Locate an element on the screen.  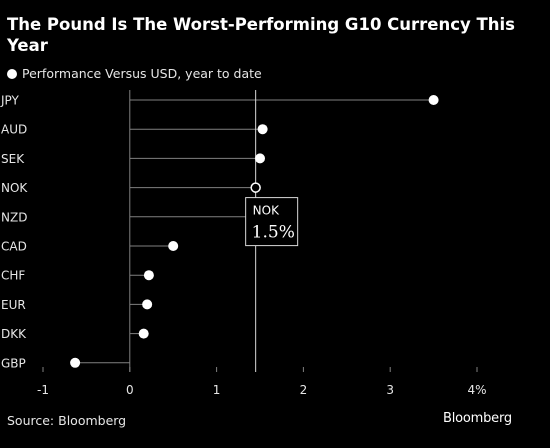
category-label-eur: EUR is located at coordinates (13, 305).